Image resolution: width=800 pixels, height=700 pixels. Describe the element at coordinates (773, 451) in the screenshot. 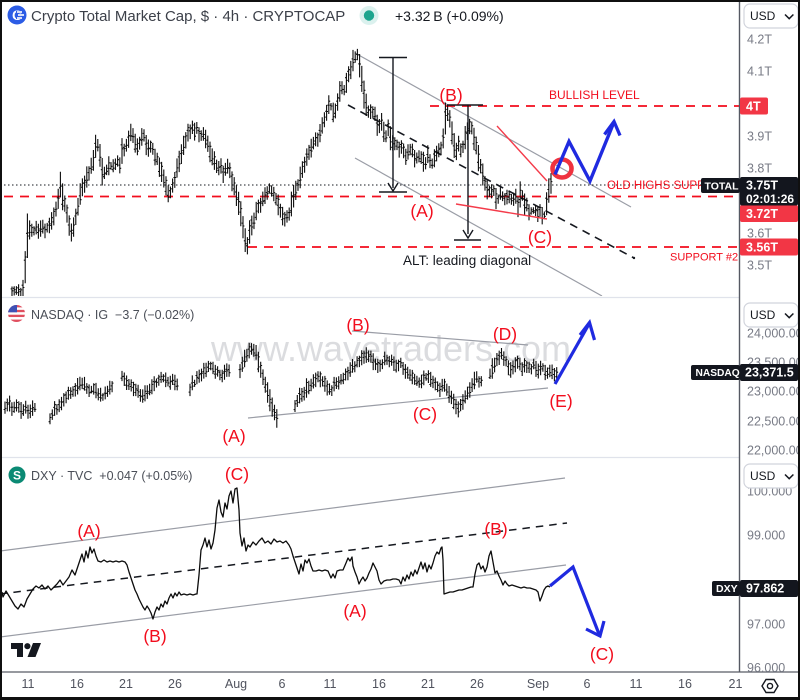

I see `svg-text: 22,000.00` at that location.